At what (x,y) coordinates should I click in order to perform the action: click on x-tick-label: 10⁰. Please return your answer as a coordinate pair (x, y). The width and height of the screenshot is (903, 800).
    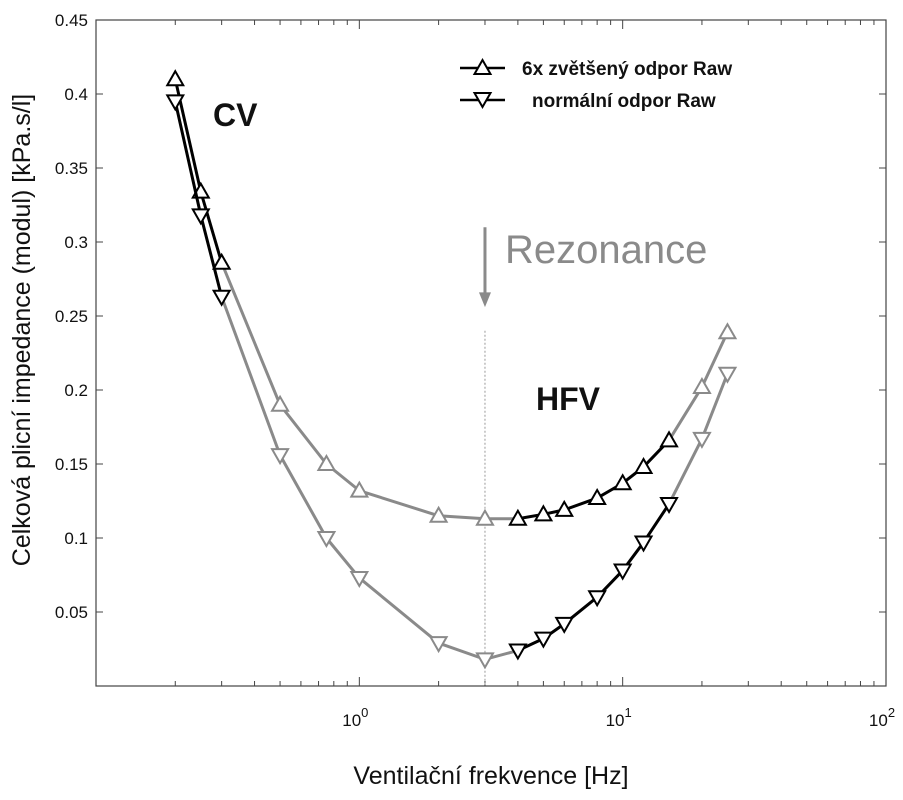
    Looking at the image, I should click on (355, 717).